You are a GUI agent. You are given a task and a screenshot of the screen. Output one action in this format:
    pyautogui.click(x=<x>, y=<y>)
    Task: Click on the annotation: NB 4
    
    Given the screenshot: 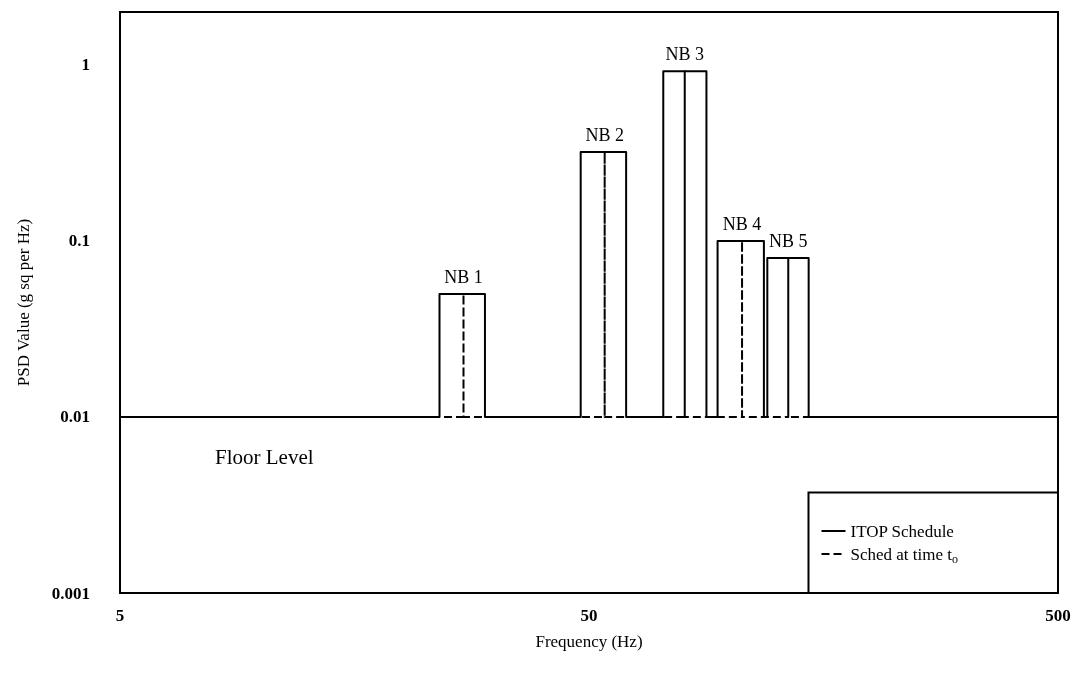 What is the action you would take?
    pyautogui.click(x=742, y=223)
    